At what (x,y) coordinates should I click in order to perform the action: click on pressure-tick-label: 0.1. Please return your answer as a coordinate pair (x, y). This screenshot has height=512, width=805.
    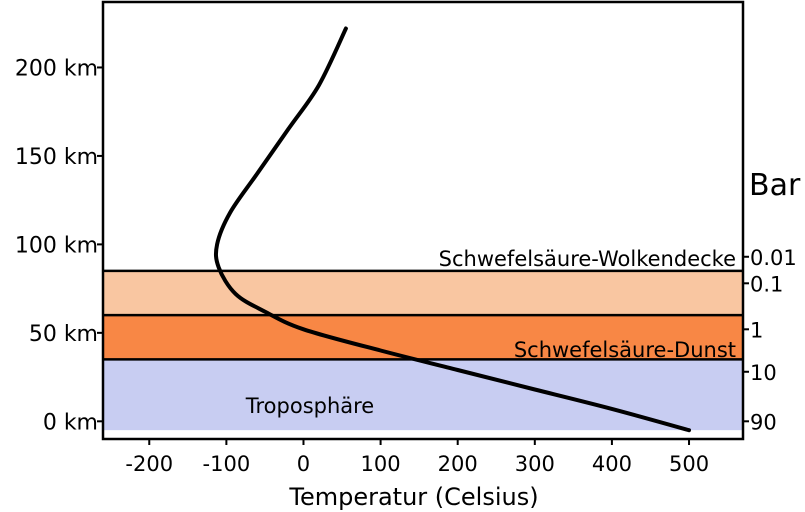
    Looking at the image, I should click on (766, 284).